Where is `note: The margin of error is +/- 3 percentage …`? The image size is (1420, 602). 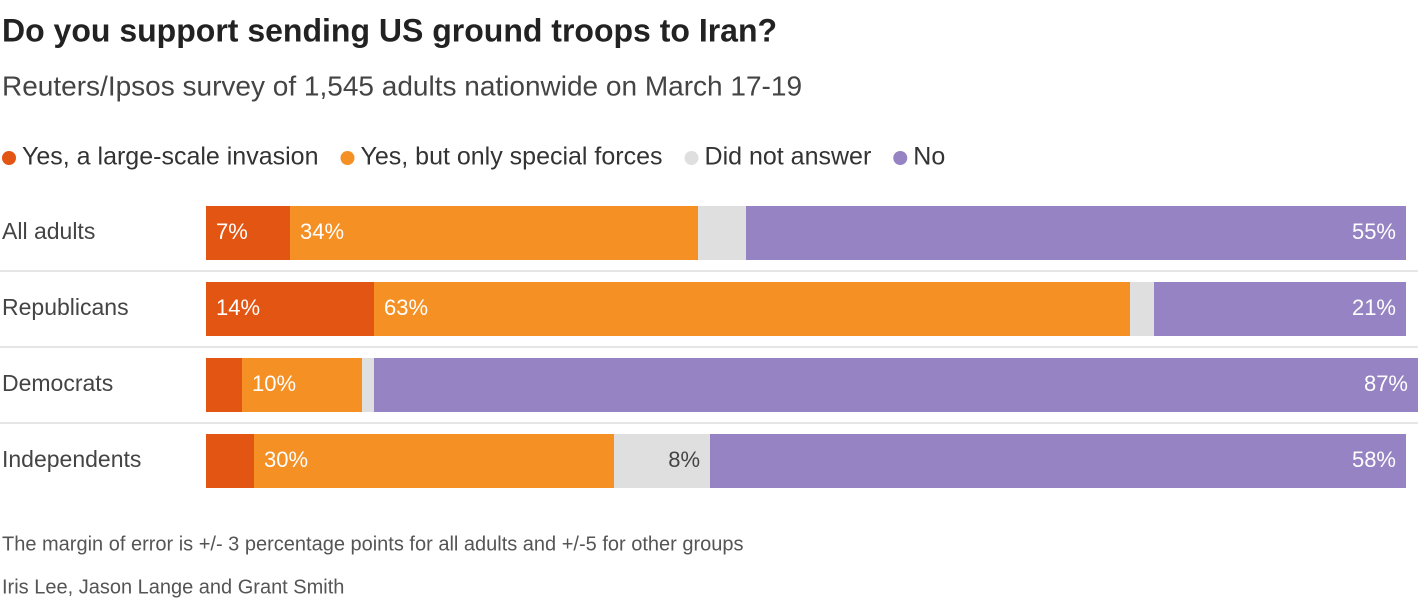
note: The margin of error is +/- 3 percentage … is located at coordinates (373, 544).